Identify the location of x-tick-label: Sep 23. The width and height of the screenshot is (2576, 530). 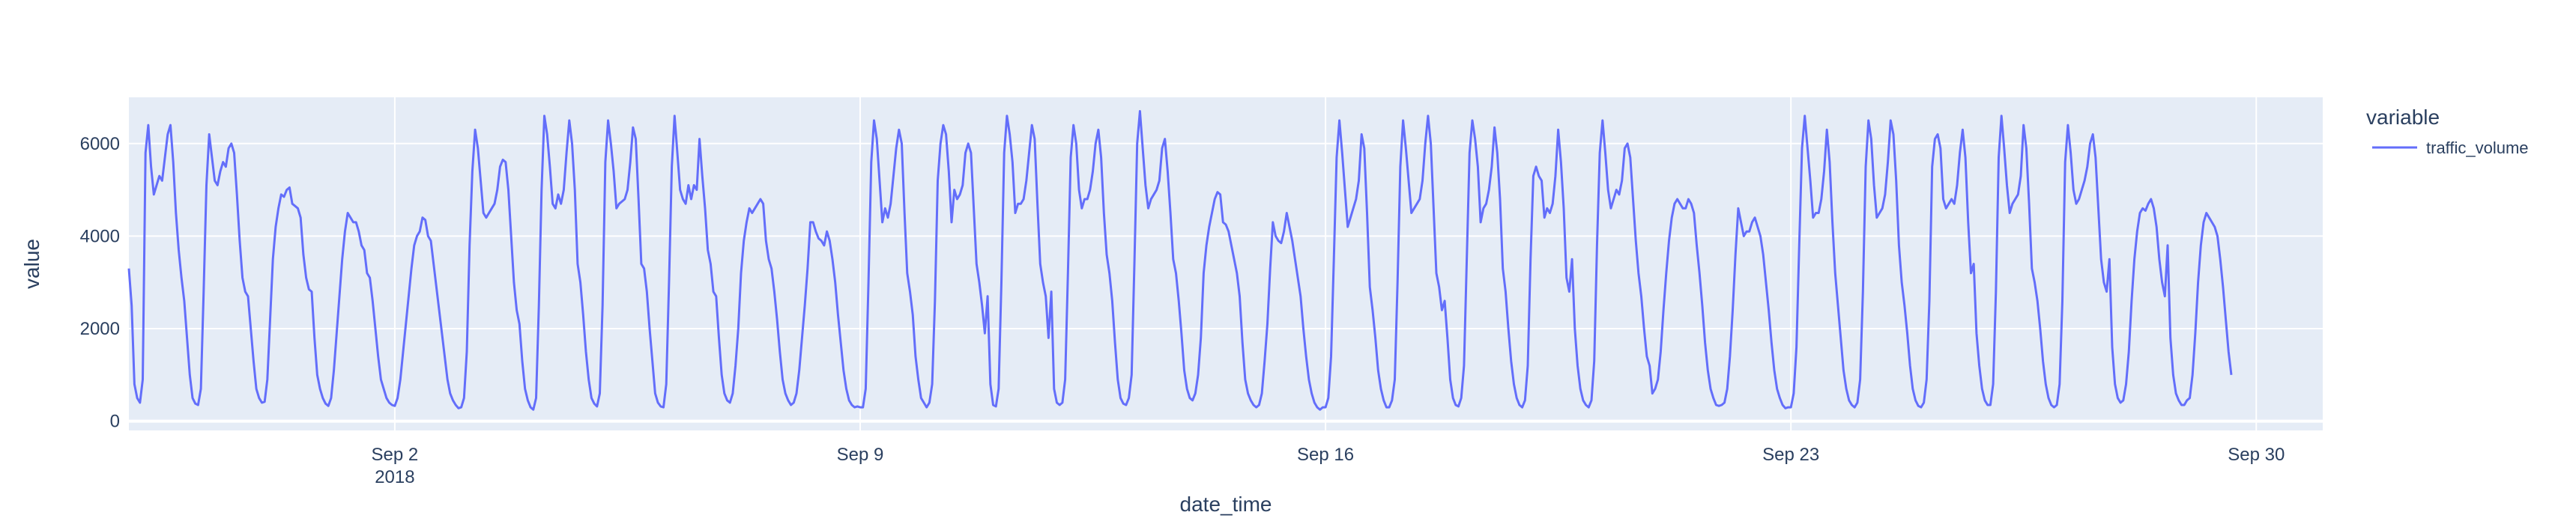
(1790, 455).